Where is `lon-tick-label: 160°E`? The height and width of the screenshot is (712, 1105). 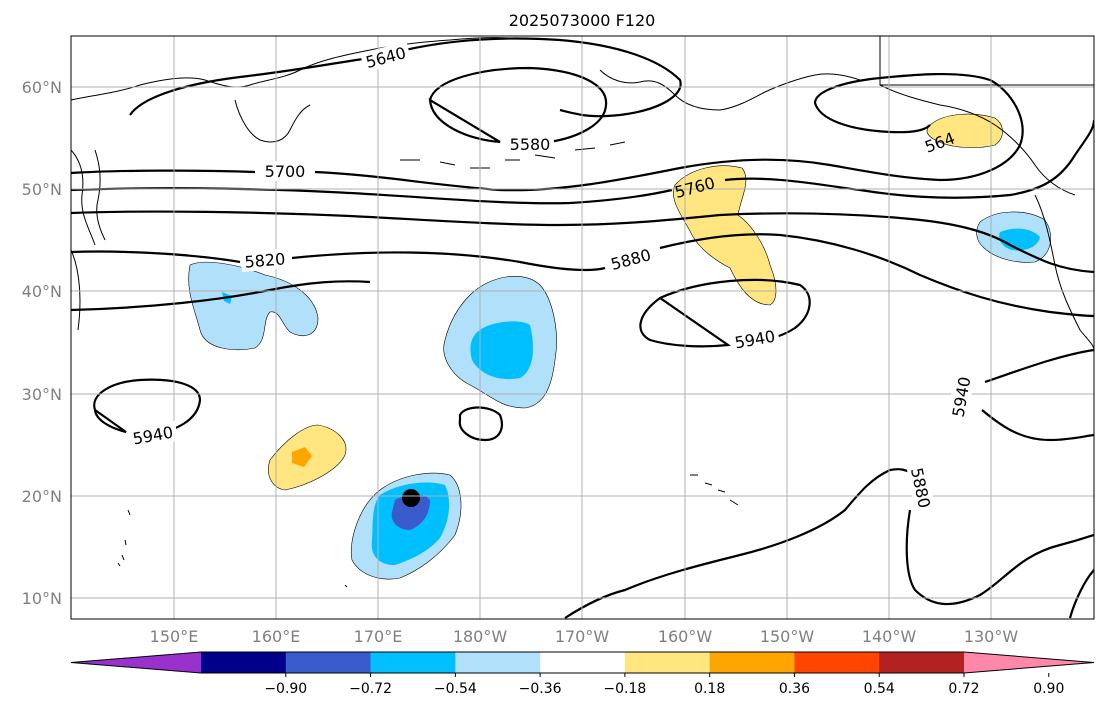
lon-tick-label: 160°E is located at coordinates (276, 636).